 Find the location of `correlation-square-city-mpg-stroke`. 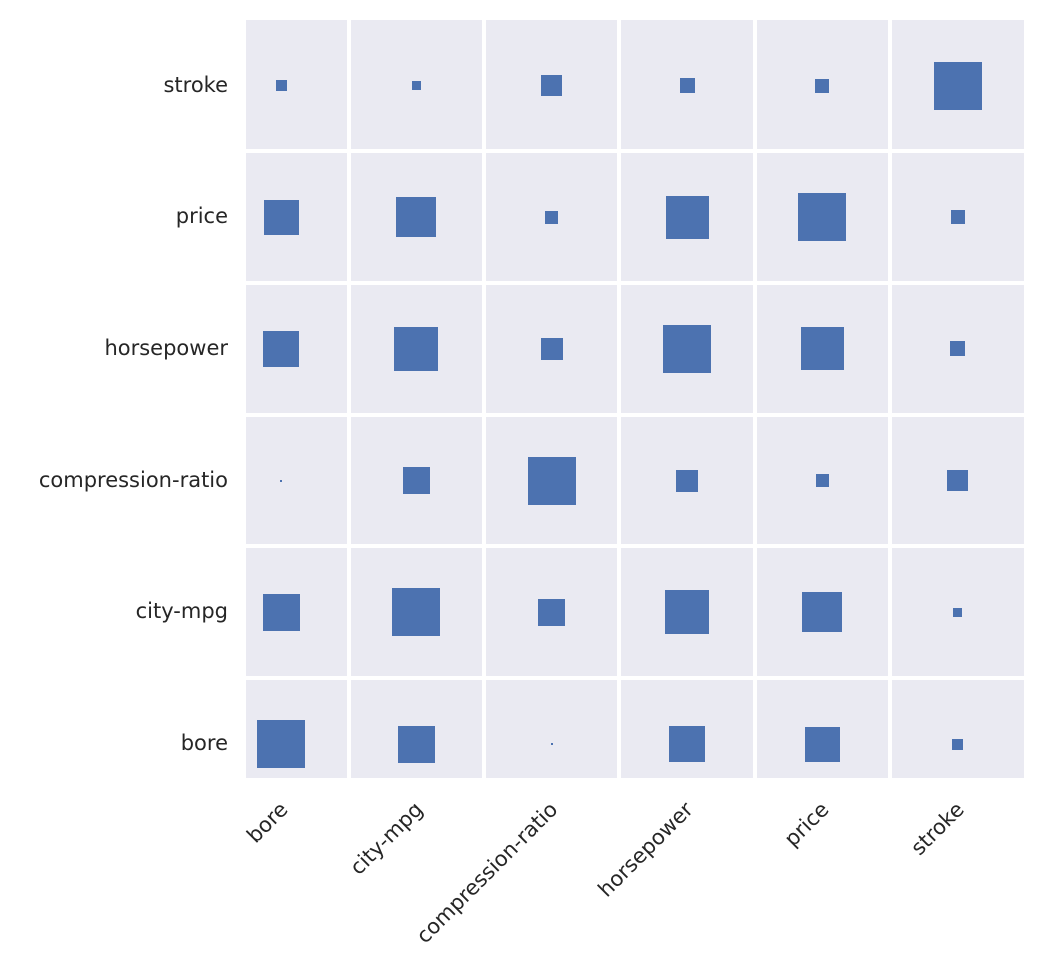

correlation-square-city-mpg-stroke is located at coordinates (958, 612).